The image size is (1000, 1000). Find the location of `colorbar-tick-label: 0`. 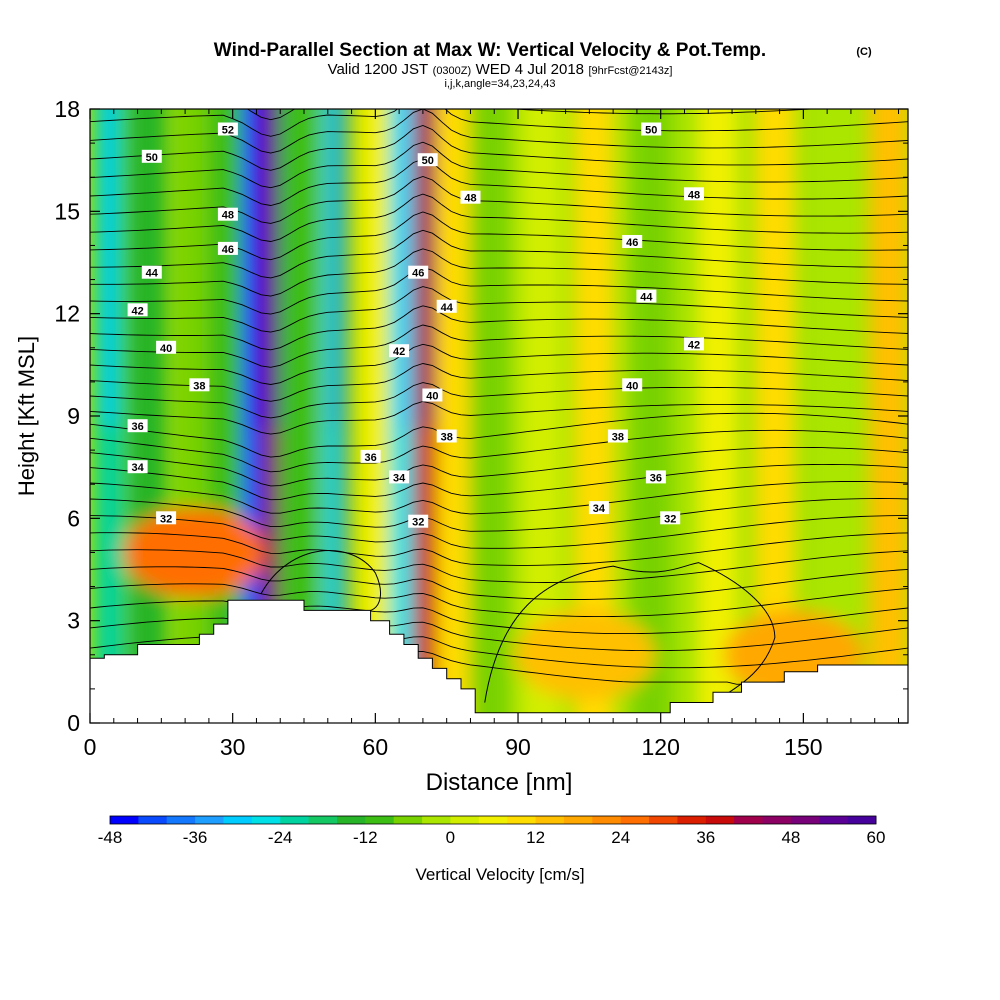

colorbar-tick-label: 0 is located at coordinates (450, 837).